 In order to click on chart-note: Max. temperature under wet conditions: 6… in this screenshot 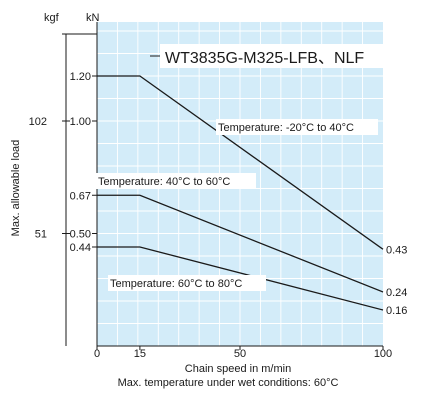, I will do `click(228, 383)`.